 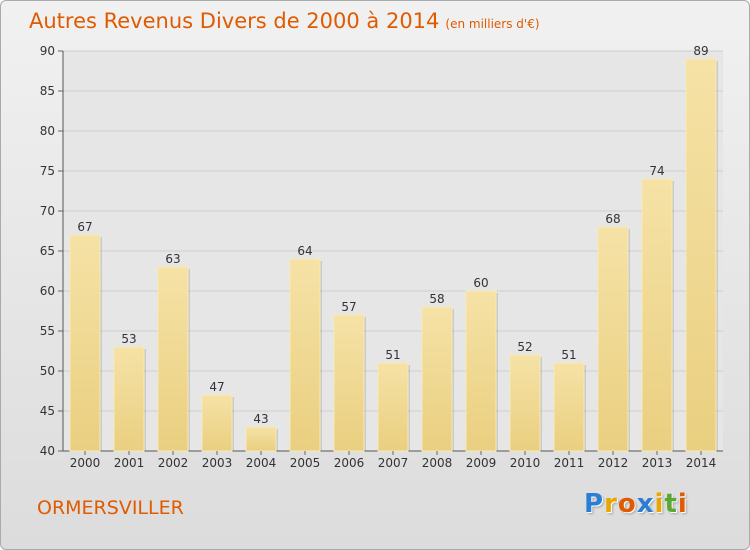 I want to click on y-tick-label: 90, so click(x=47, y=51).